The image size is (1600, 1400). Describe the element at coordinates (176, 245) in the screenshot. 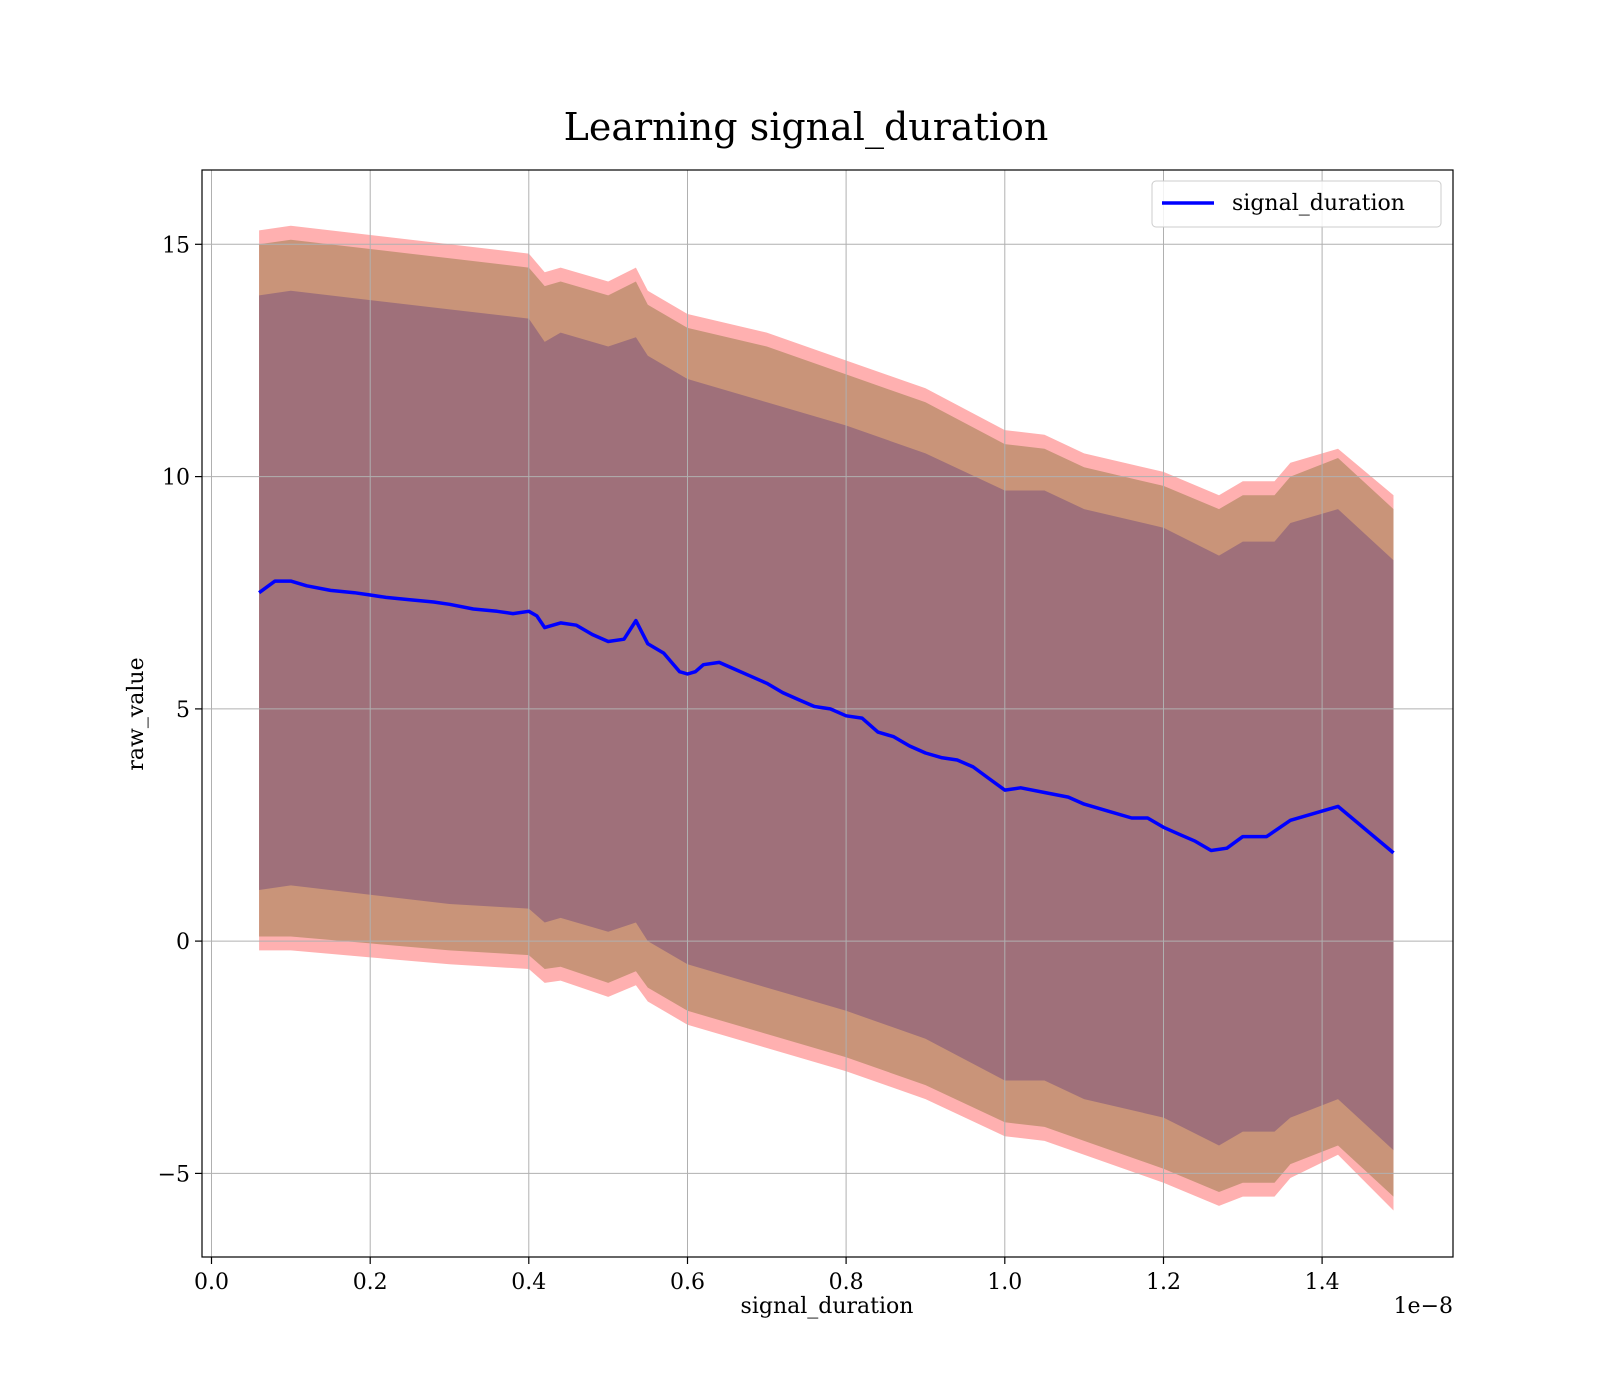

I see `y-tick-label-4: 15` at that location.